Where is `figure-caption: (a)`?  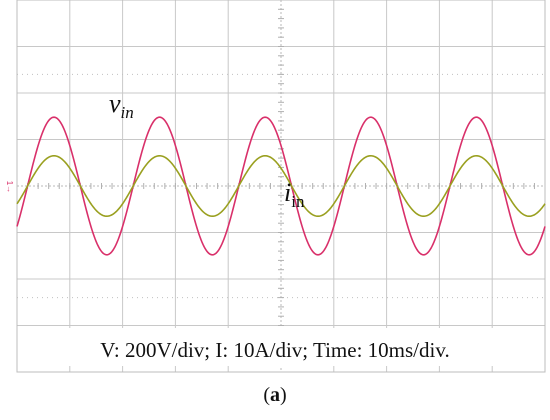 figure-caption: (a) is located at coordinates (275, 395).